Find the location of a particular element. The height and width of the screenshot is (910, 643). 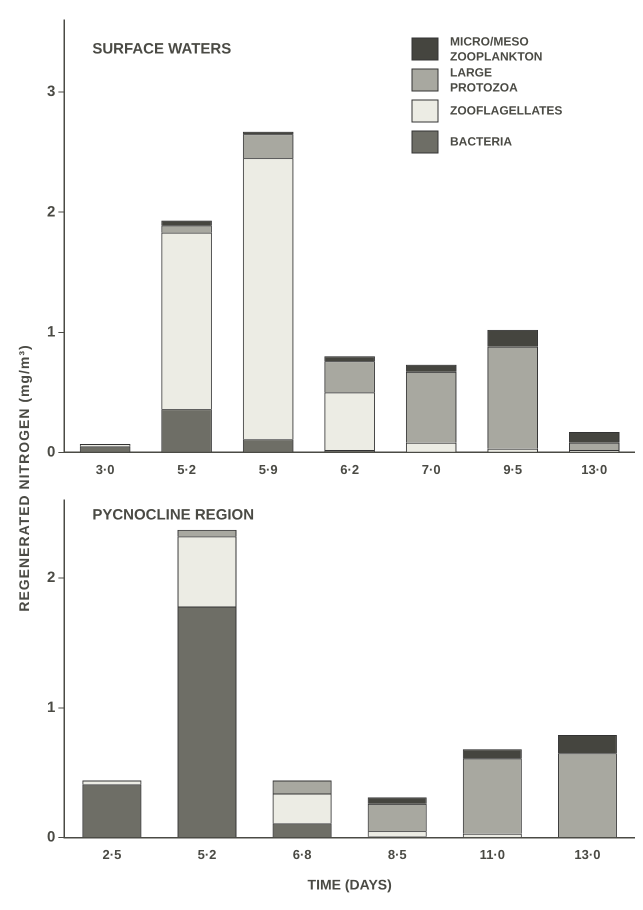

x-tick-label: 6·8 is located at coordinates (302, 854).